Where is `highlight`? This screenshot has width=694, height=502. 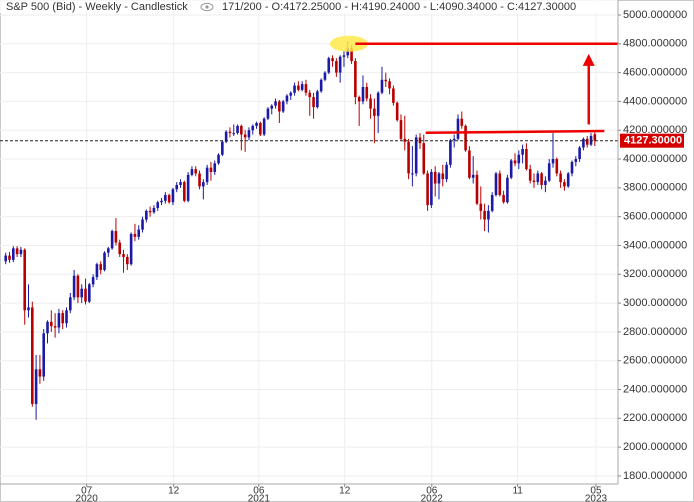 highlight is located at coordinates (348, 43).